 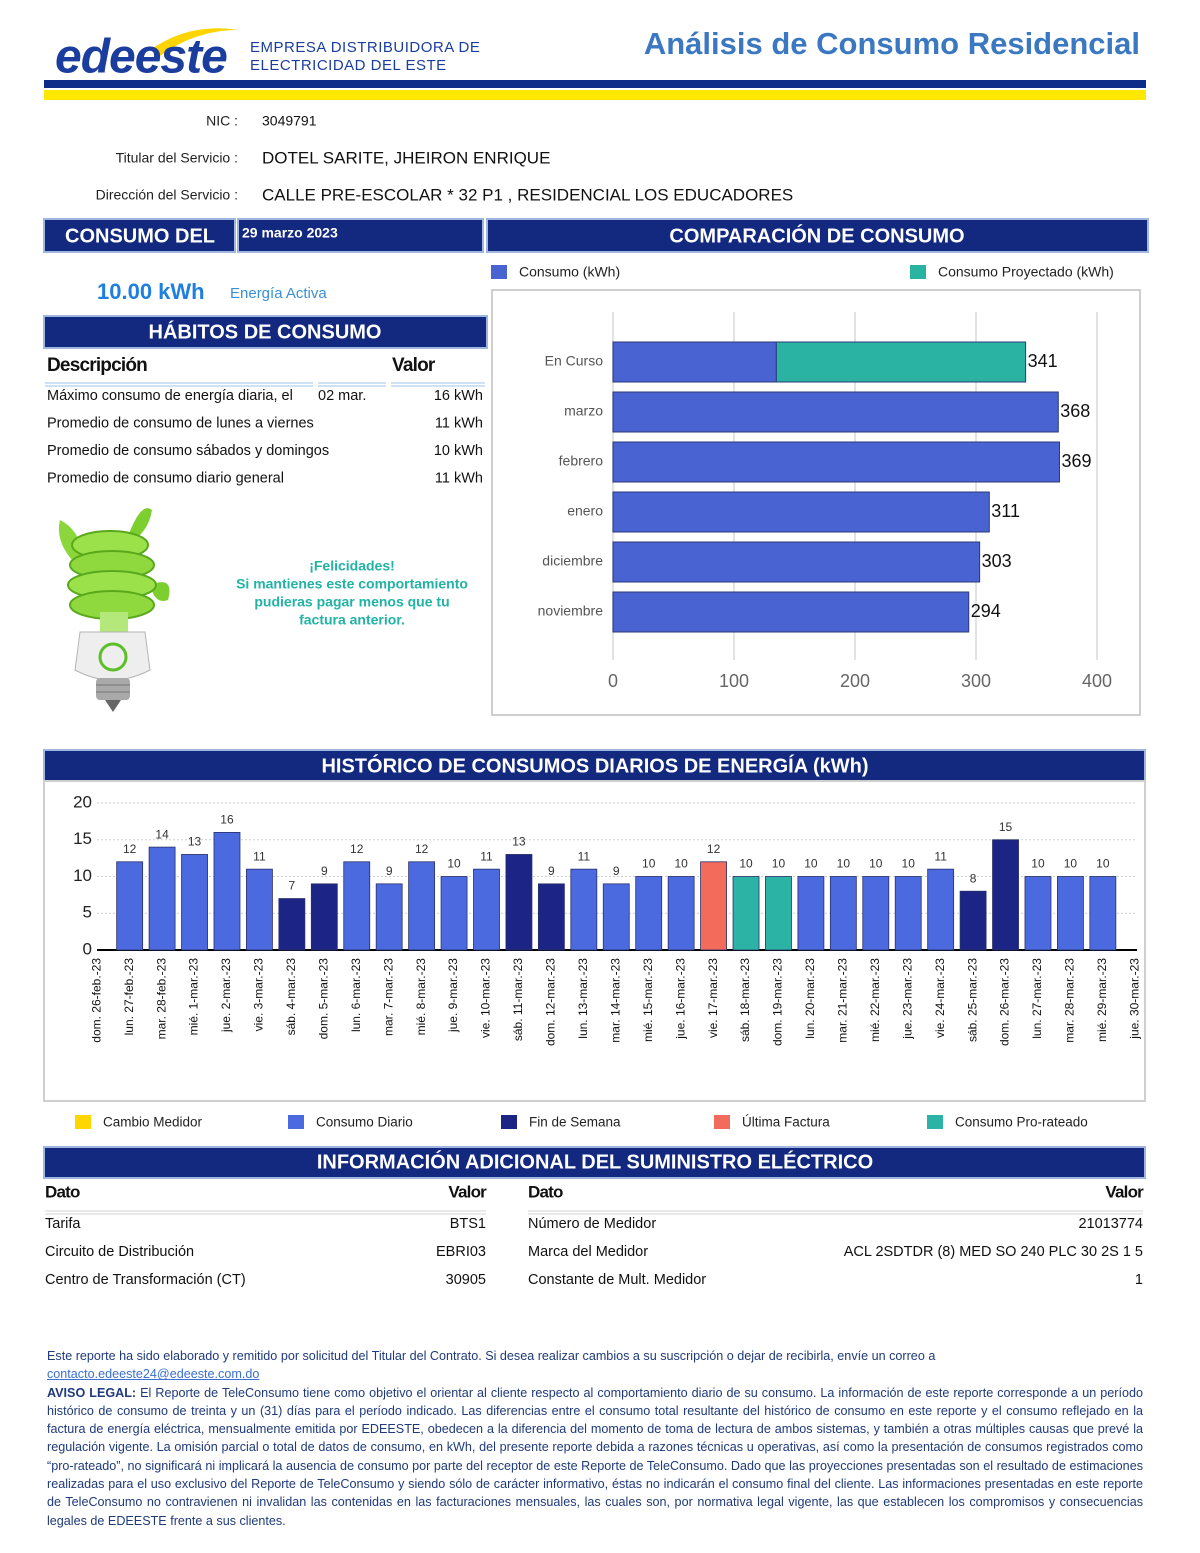 What do you see at coordinates (843, 1000) in the screenshot?
I see `x-tick-label: mar. 21-mar.-23` at bounding box center [843, 1000].